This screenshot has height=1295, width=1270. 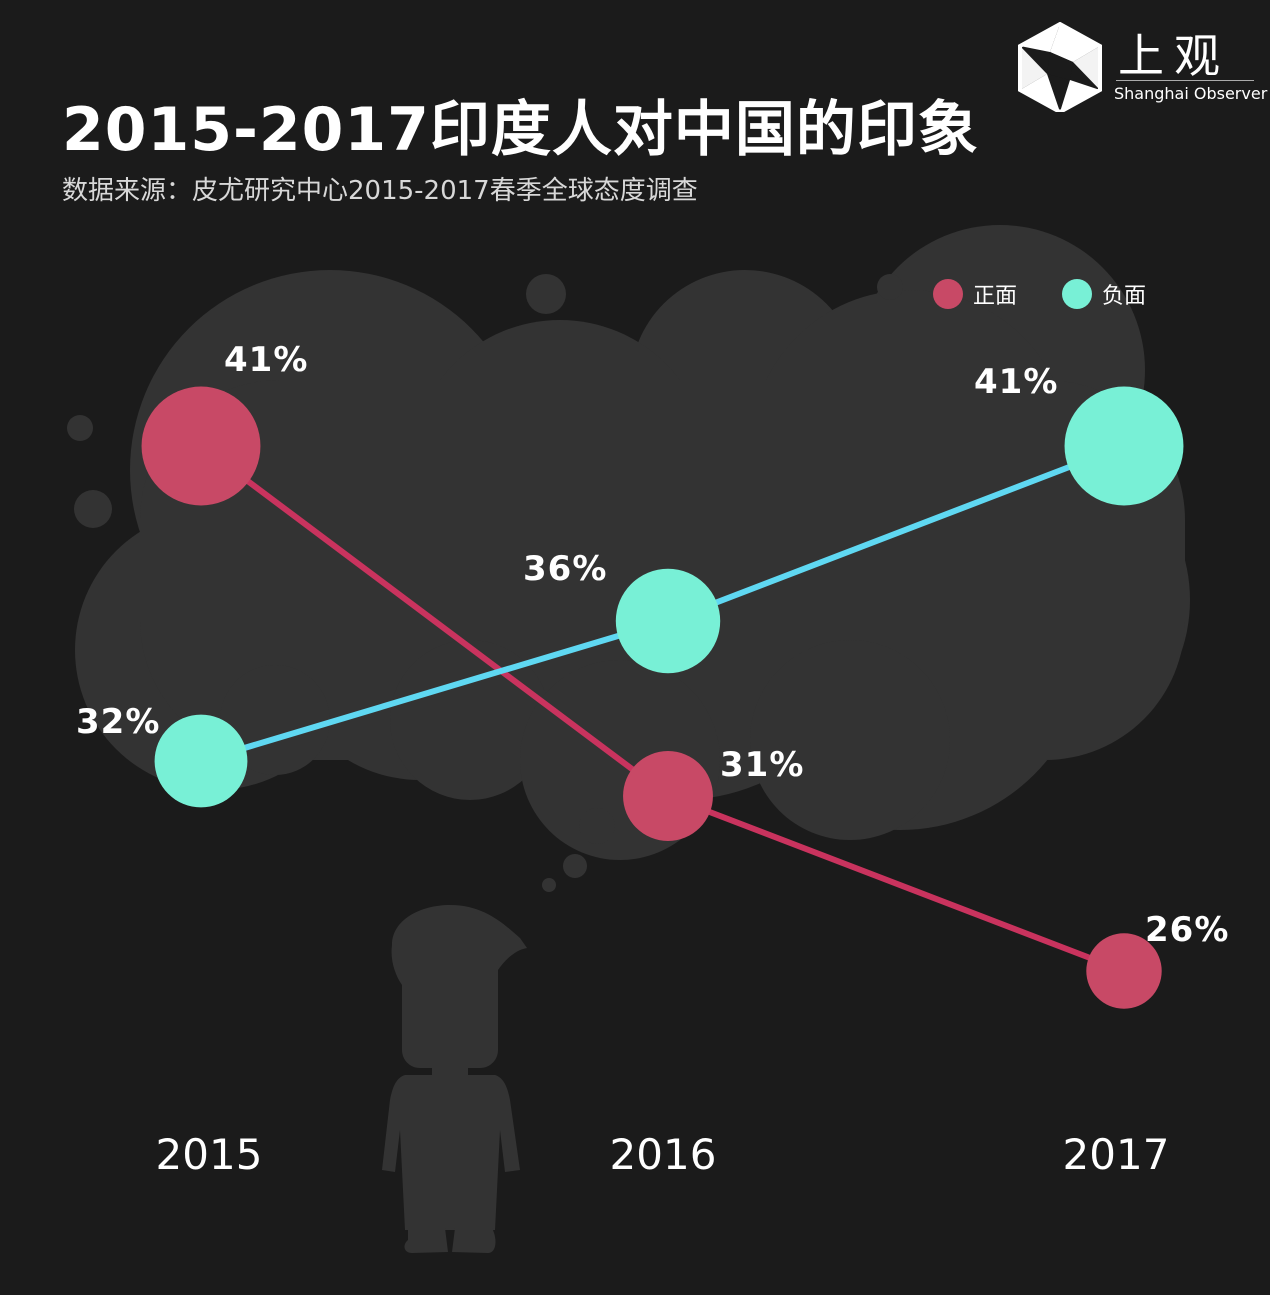 I want to click on data-label-positive-2015: 41%, so click(x=266, y=360).